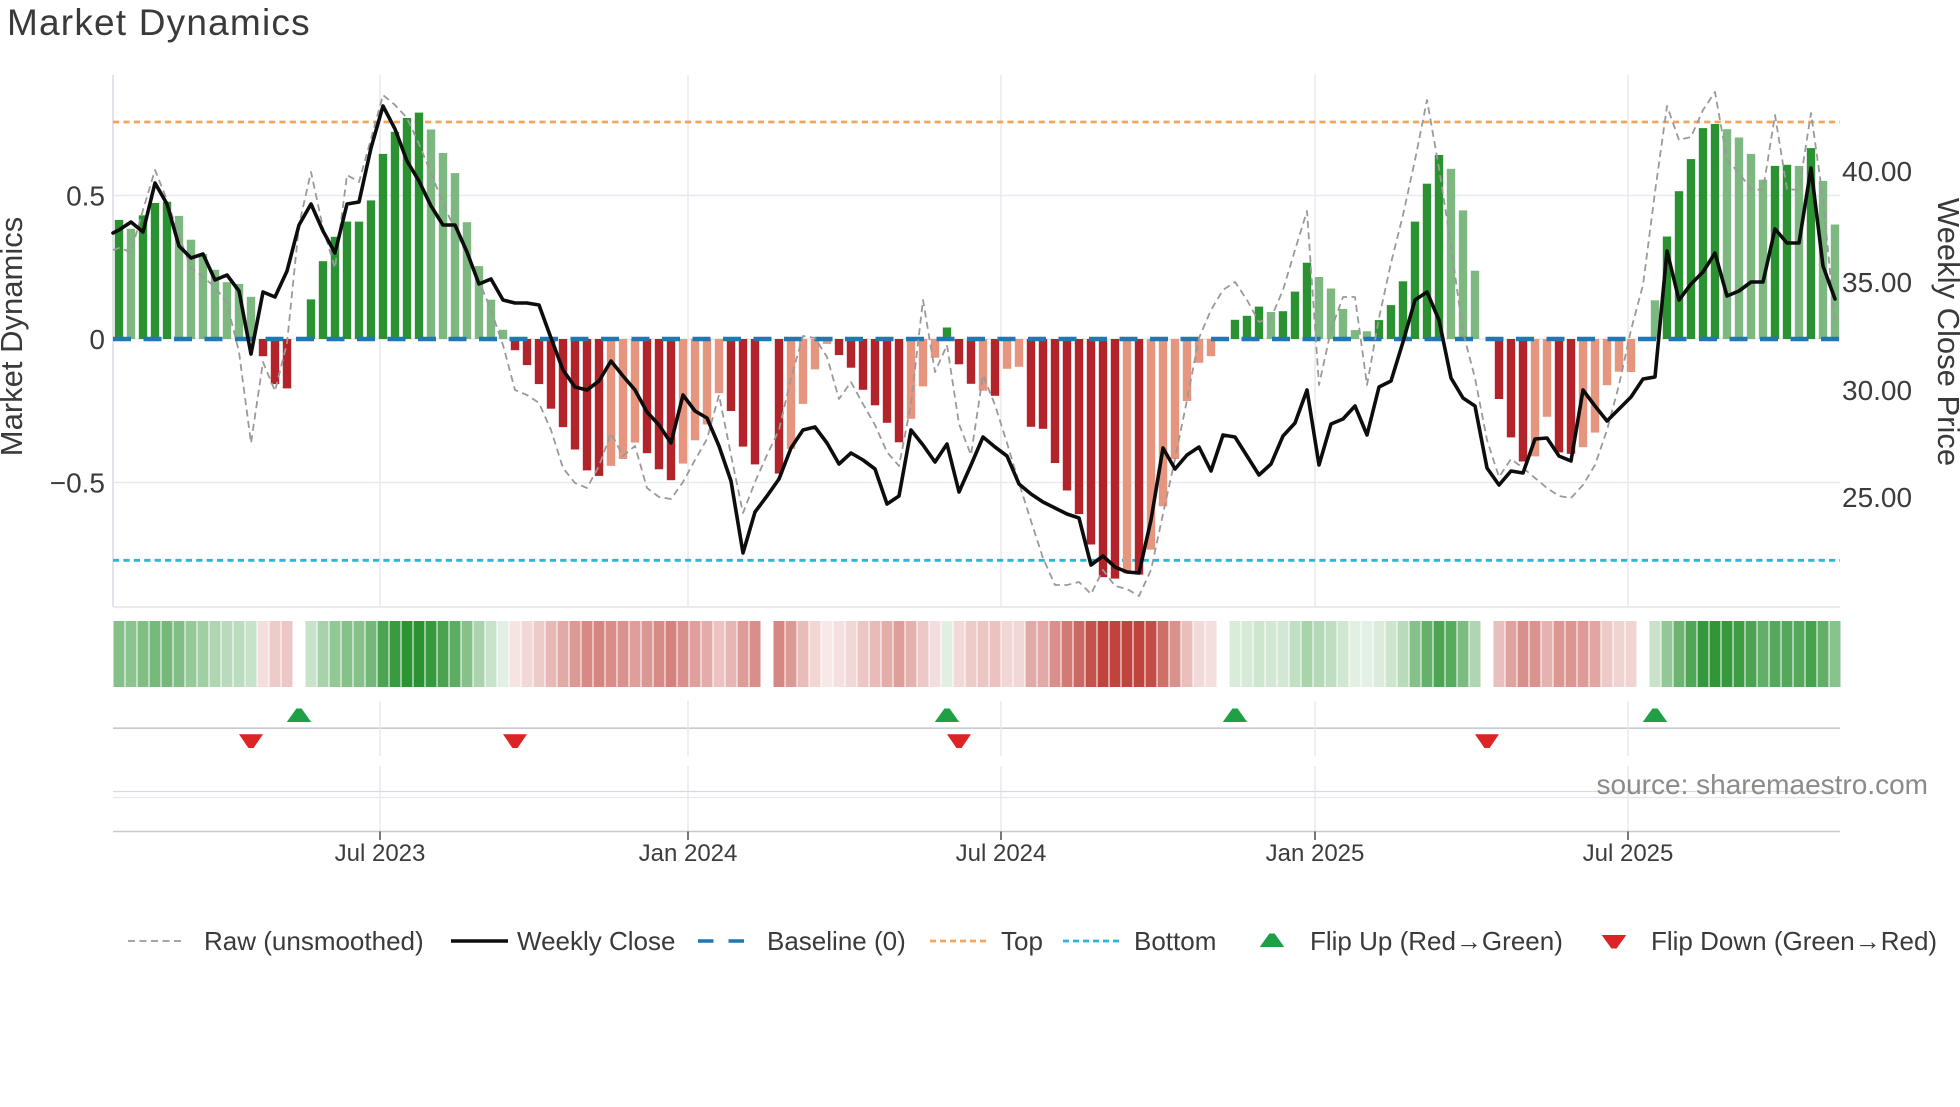 The height and width of the screenshot is (1107, 1960). Describe the element at coordinates (1794, 941) in the screenshot. I see `svg-text: Flip Down (Green→Red)` at that location.